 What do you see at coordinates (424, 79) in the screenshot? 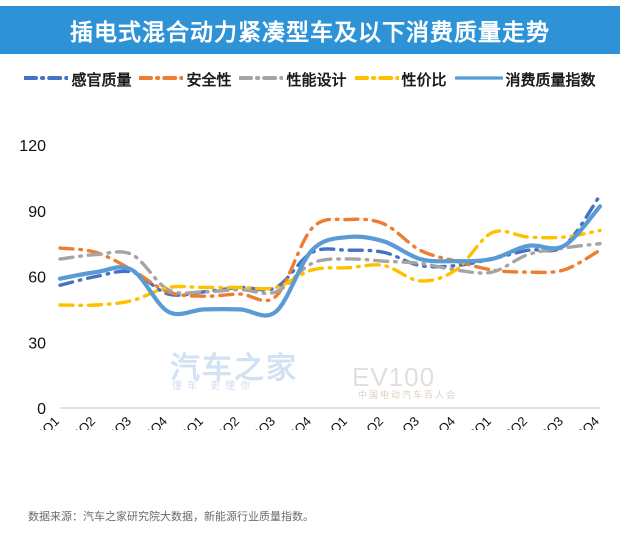
I see `legend-label: 性价比` at bounding box center [424, 79].